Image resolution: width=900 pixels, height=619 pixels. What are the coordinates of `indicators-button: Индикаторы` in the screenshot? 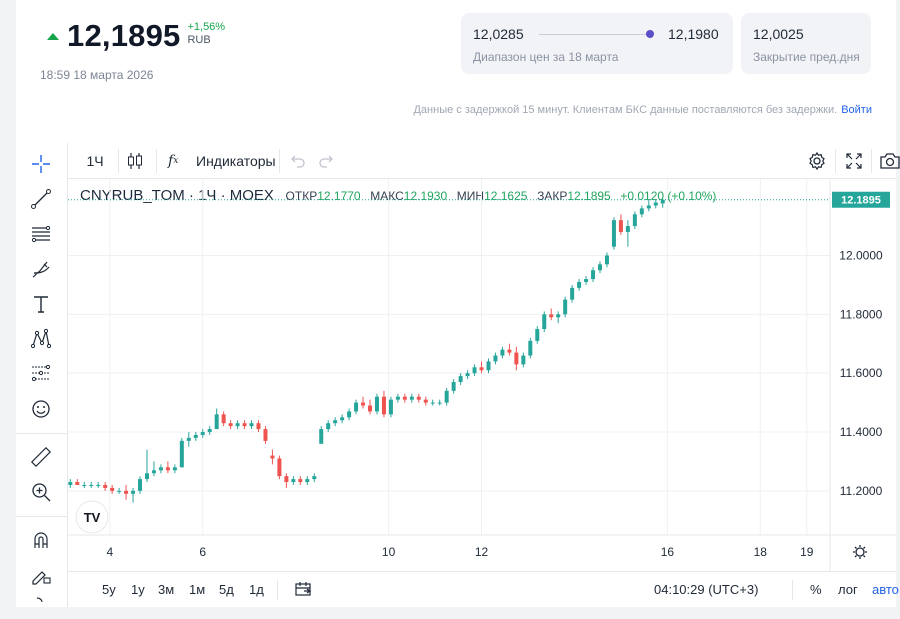 It's located at (236, 161).